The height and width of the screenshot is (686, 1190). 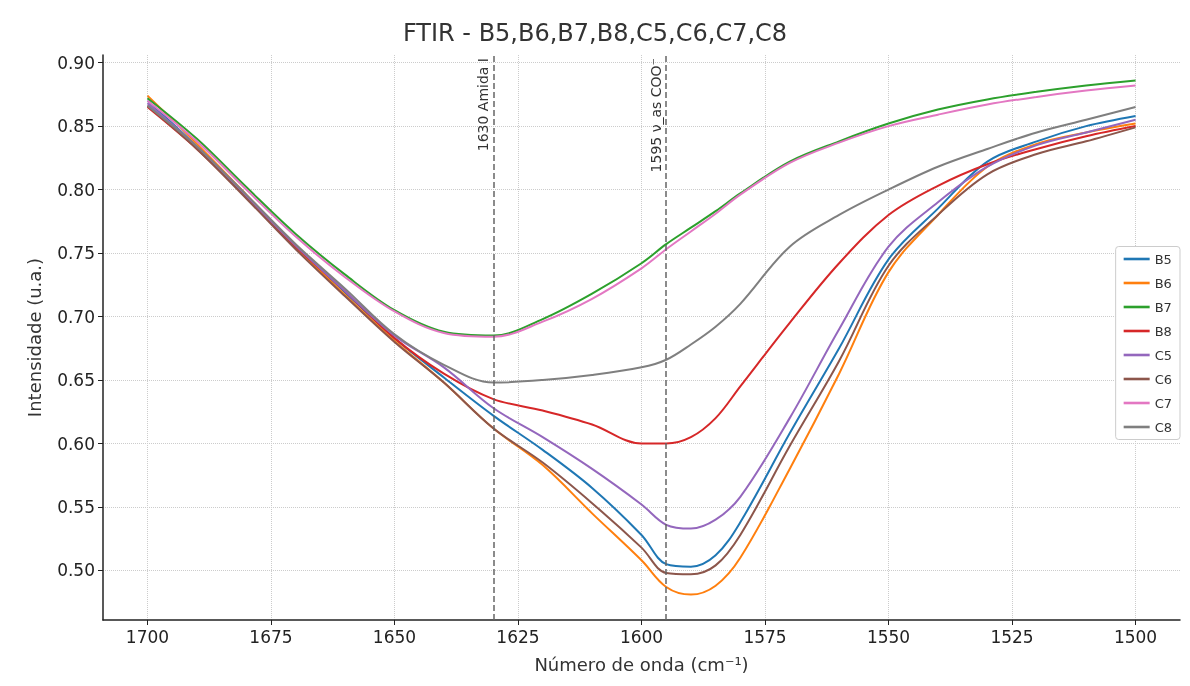 I want to click on x-tick-label: 1650, so click(x=394, y=636).